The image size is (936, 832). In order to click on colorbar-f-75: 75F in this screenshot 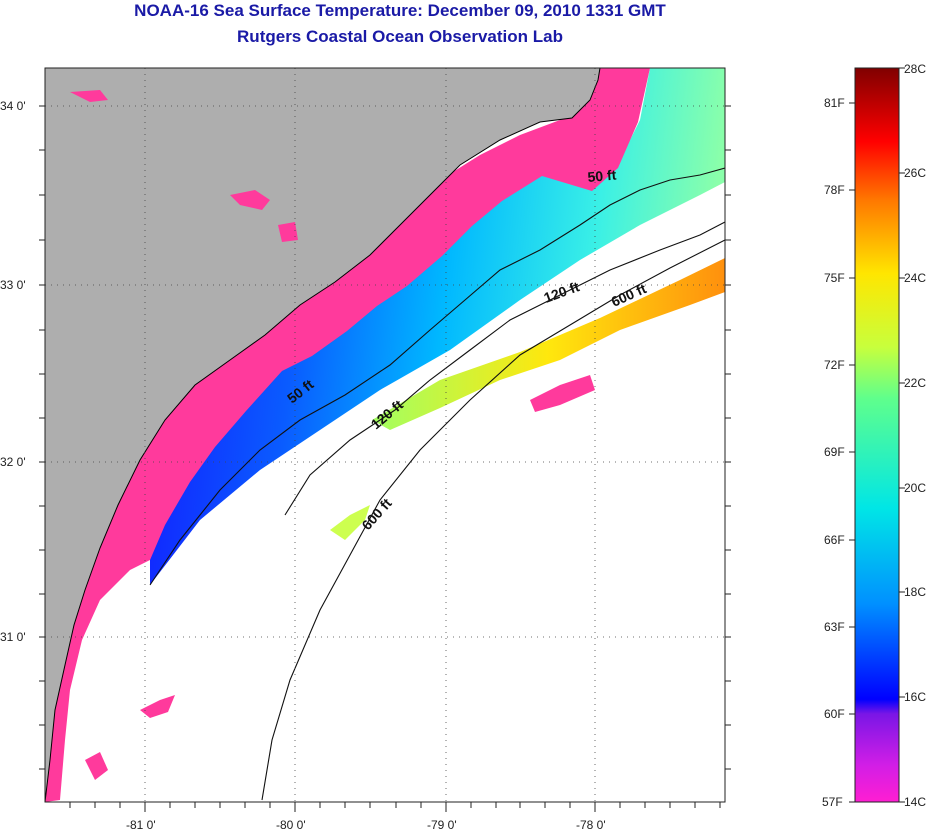, I will do `click(834, 278)`.